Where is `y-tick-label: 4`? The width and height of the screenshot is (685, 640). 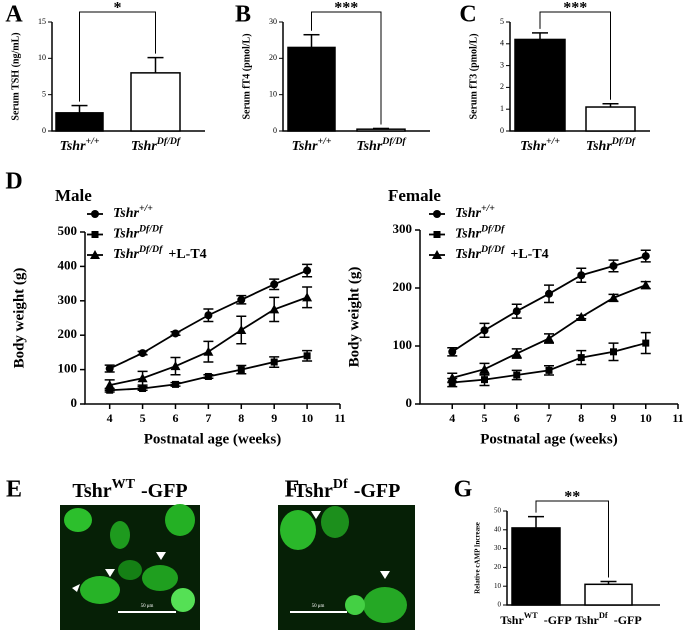
y-tick-label: 4 is located at coordinates (502, 43).